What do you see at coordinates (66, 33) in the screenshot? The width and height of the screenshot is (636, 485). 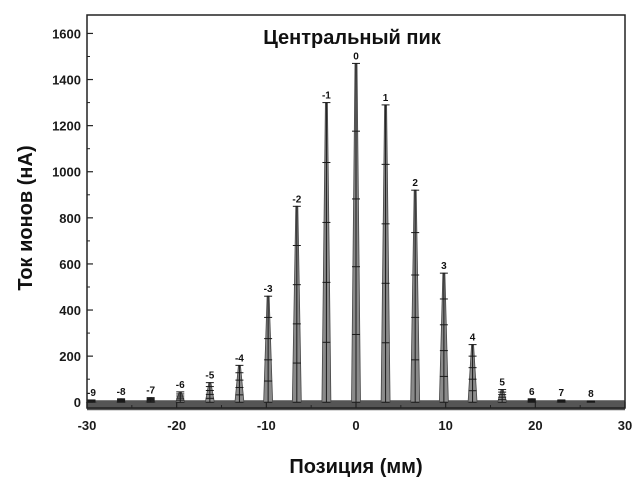 I see `y-tick-label: 1600` at bounding box center [66, 33].